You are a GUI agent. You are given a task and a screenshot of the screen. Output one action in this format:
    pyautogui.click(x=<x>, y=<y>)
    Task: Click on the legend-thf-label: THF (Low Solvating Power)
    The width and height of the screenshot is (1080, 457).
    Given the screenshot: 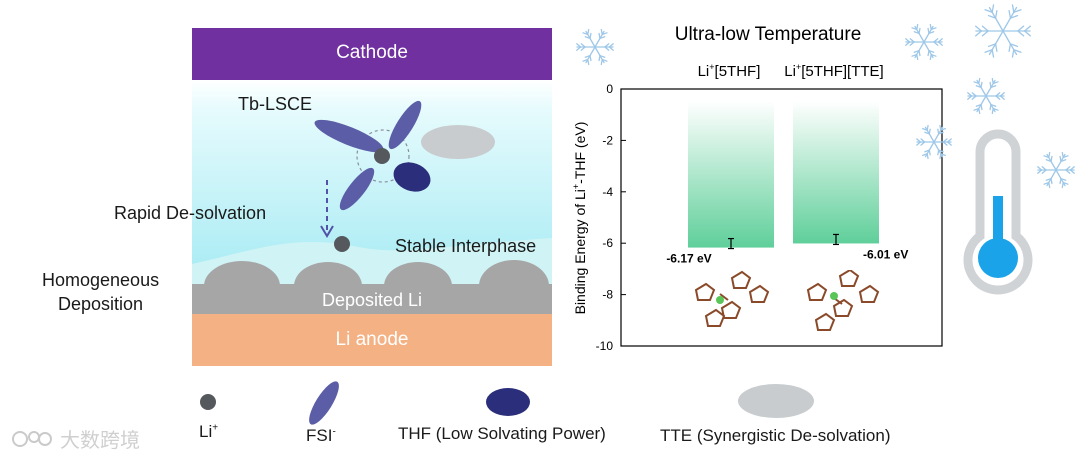 What is the action you would take?
    pyautogui.click(x=502, y=433)
    